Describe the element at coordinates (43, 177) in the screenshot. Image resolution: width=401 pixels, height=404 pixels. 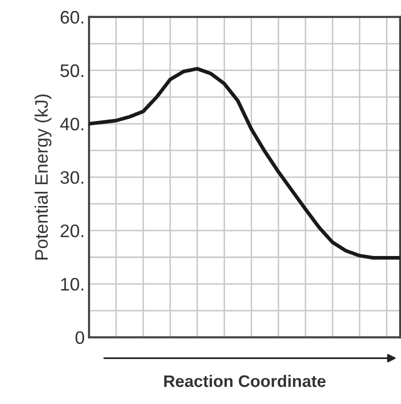
I see `y-axis-title: Potential Energy (kJ)` at that location.